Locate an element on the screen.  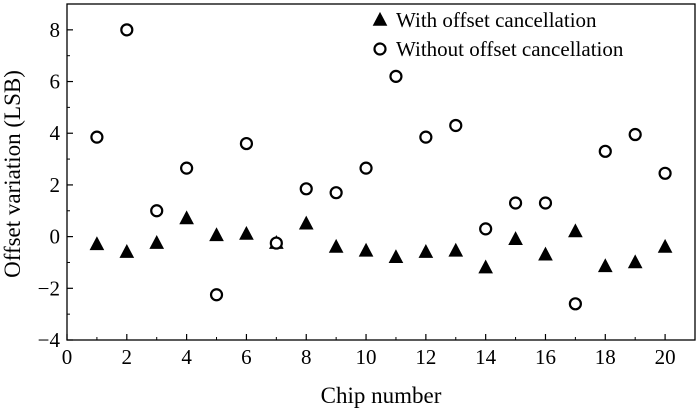
legend-label-without: Without offset cancellation is located at coordinates (510, 49).